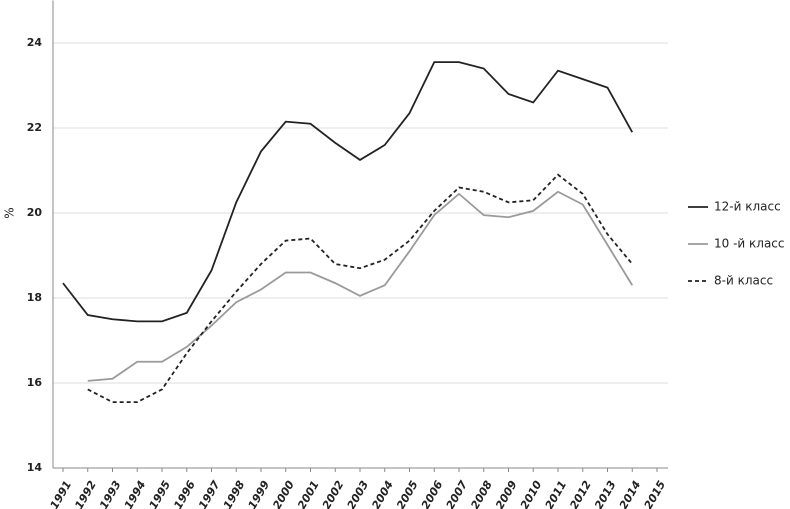 This screenshot has width=790, height=509. What do you see at coordinates (209, 493) in the screenshot?
I see `x-tick-label: 1997` at bounding box center [209, 493].